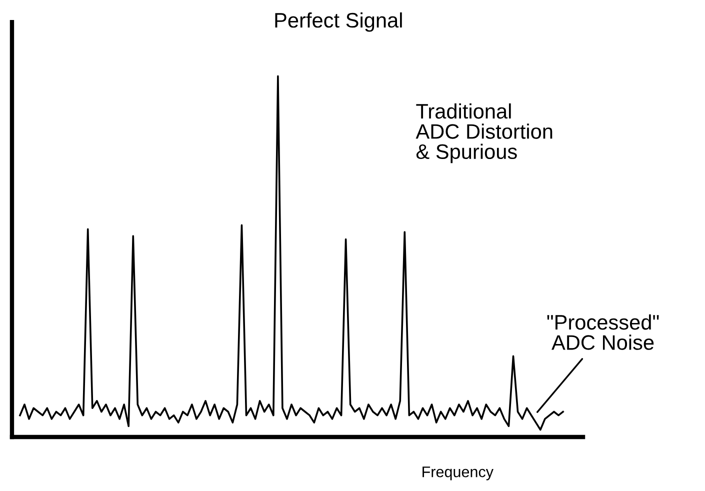  What do you see at coordinates (338, 22) in the screenshot?
I see `text: Perfect Signal` at bounding box center [338, 22].